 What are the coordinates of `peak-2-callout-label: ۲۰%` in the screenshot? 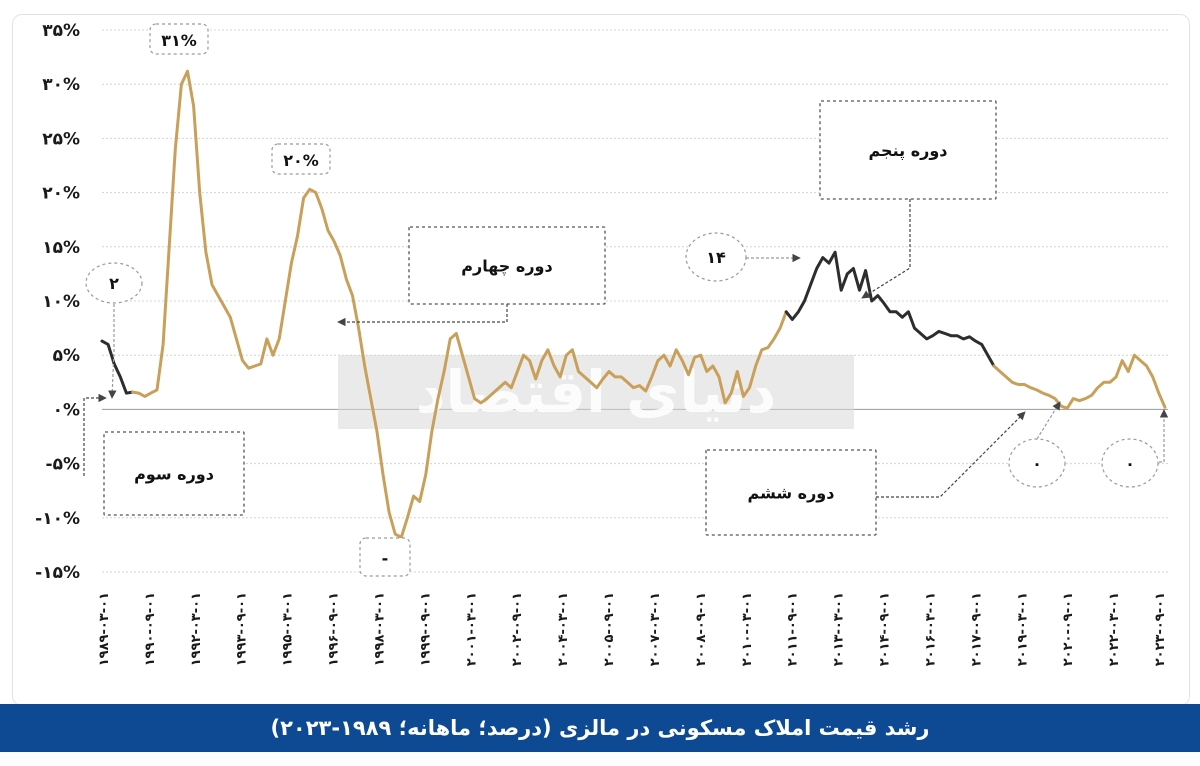 It's located at (301, 160).